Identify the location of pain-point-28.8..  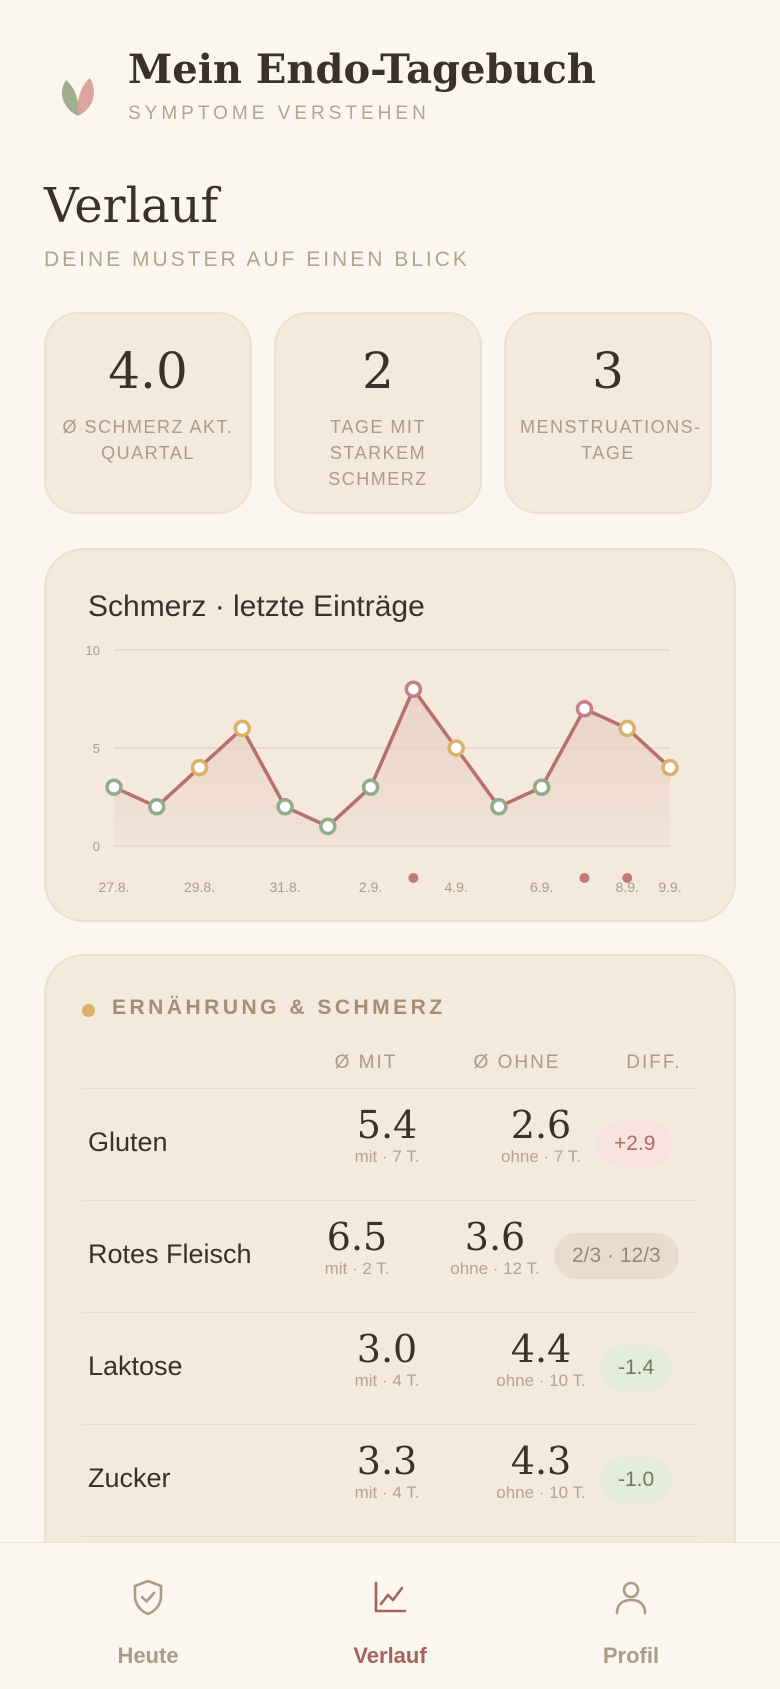
(157, 807).